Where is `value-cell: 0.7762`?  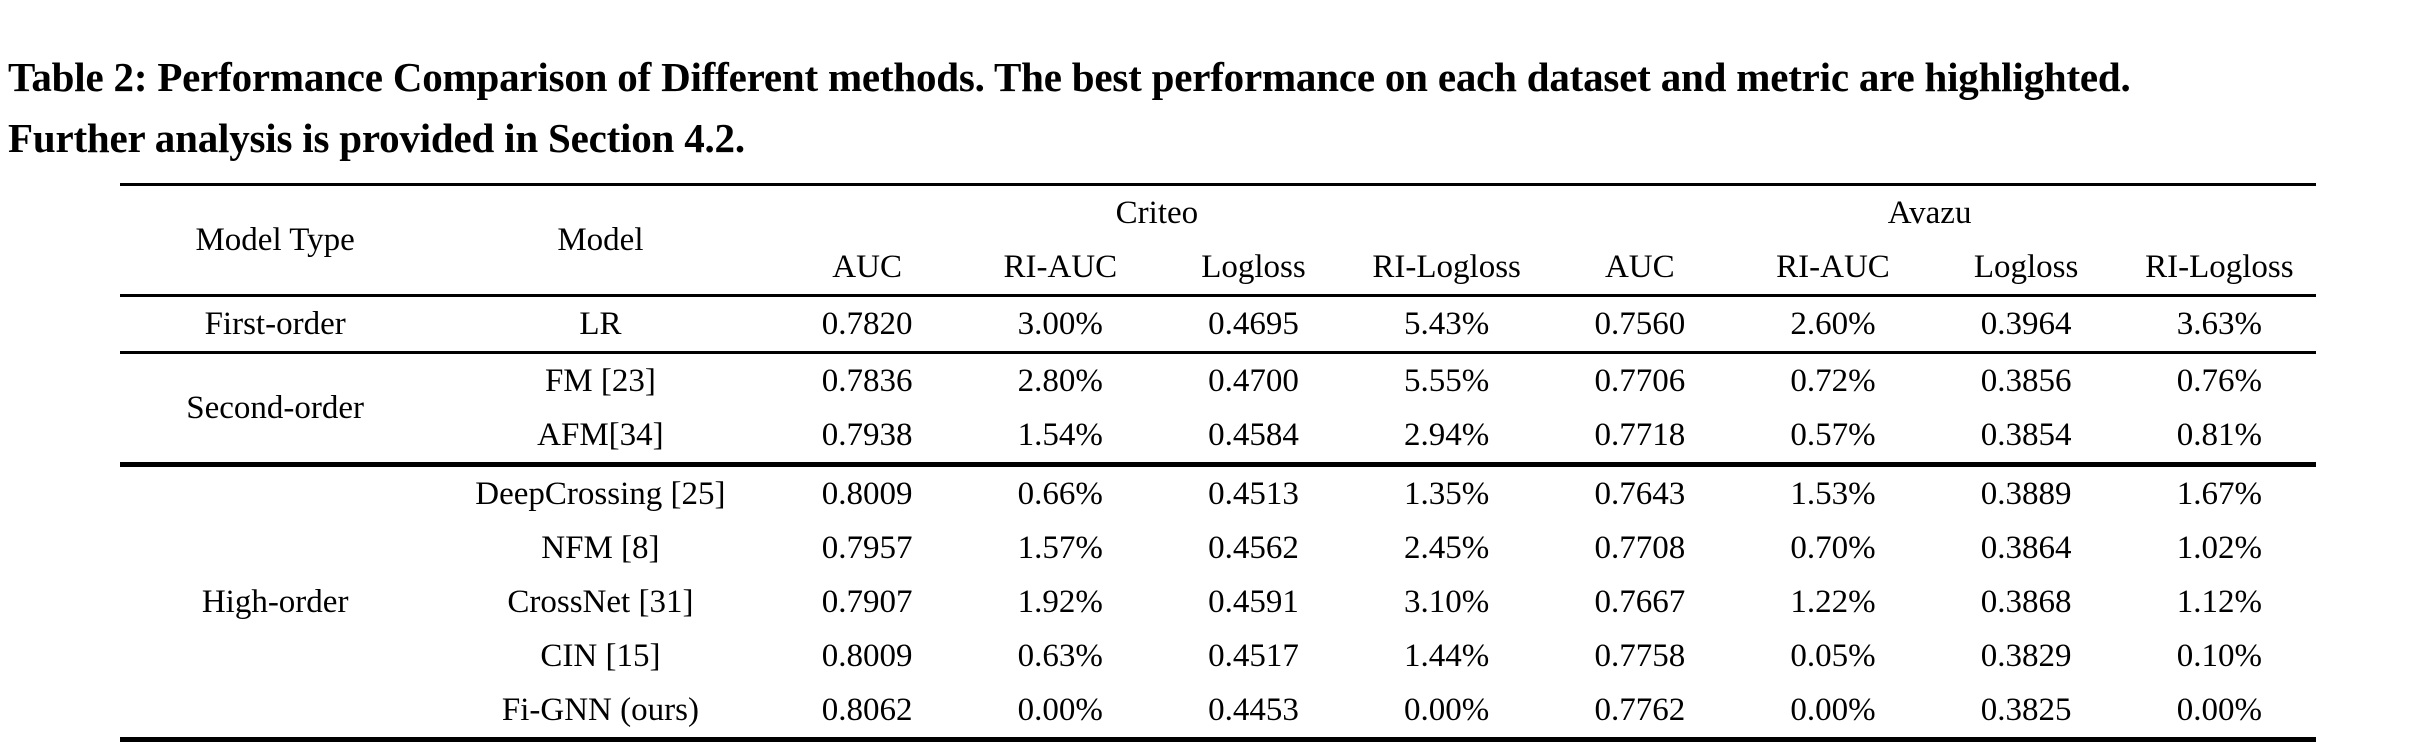
value-cell: 0.7762 is located at coordinates (1640, 709).